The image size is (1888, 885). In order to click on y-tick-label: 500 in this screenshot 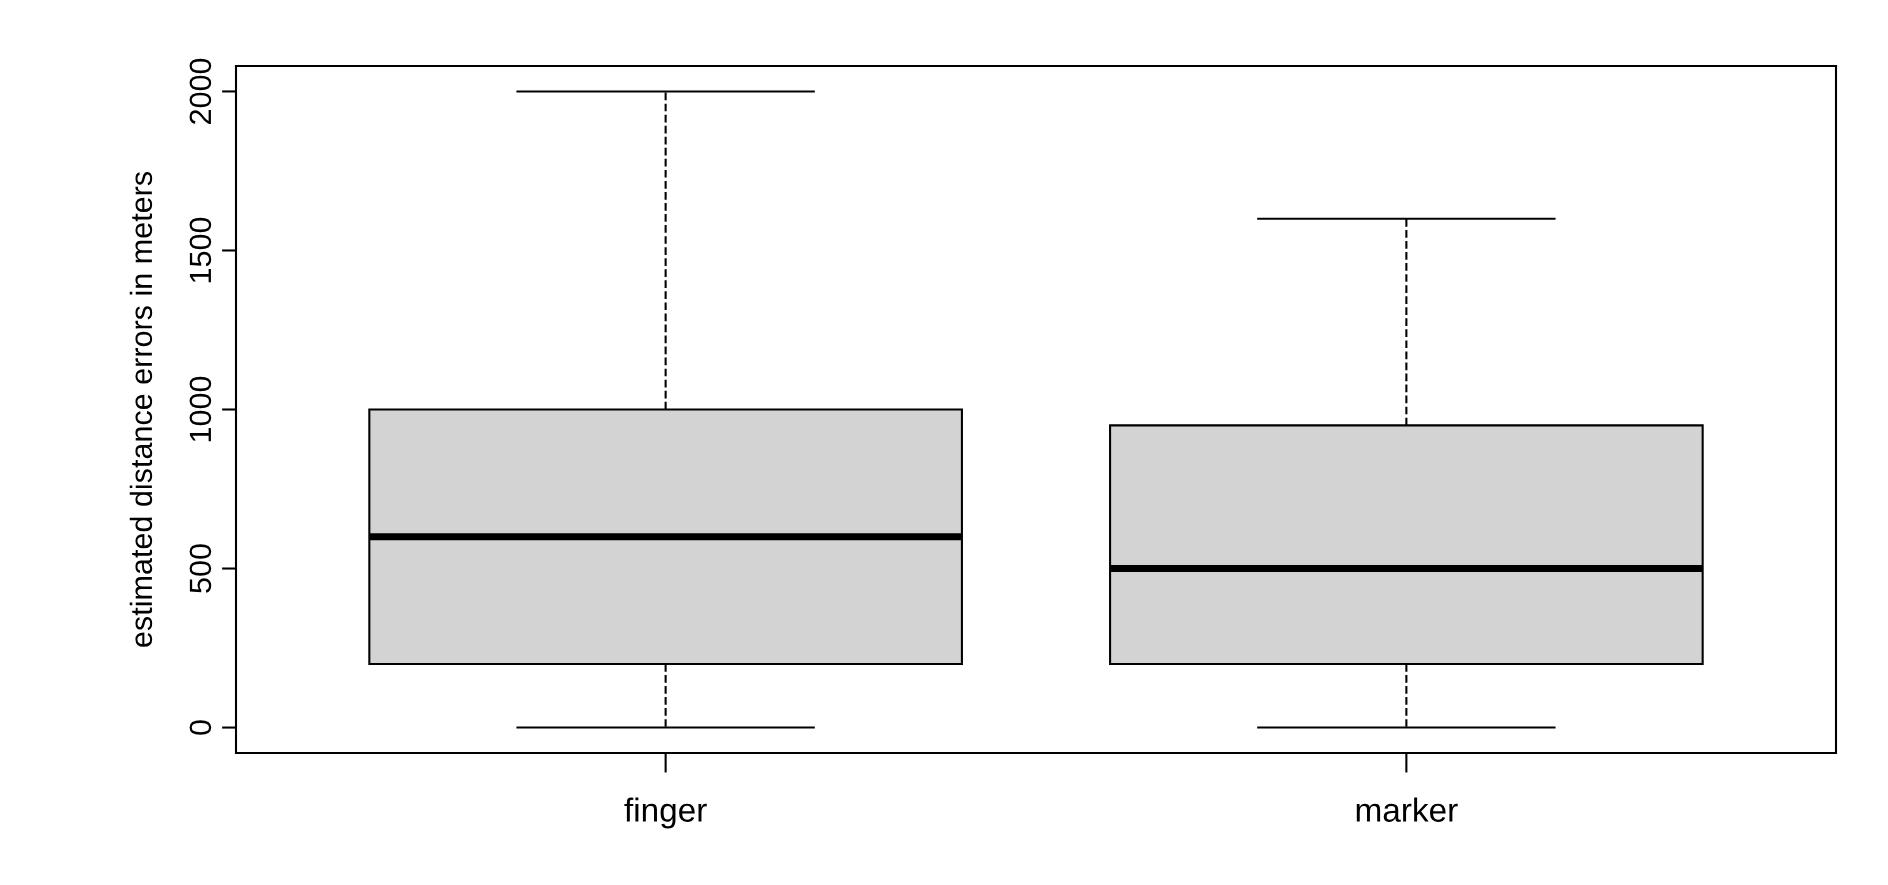, I will do `click(200, 568)`.